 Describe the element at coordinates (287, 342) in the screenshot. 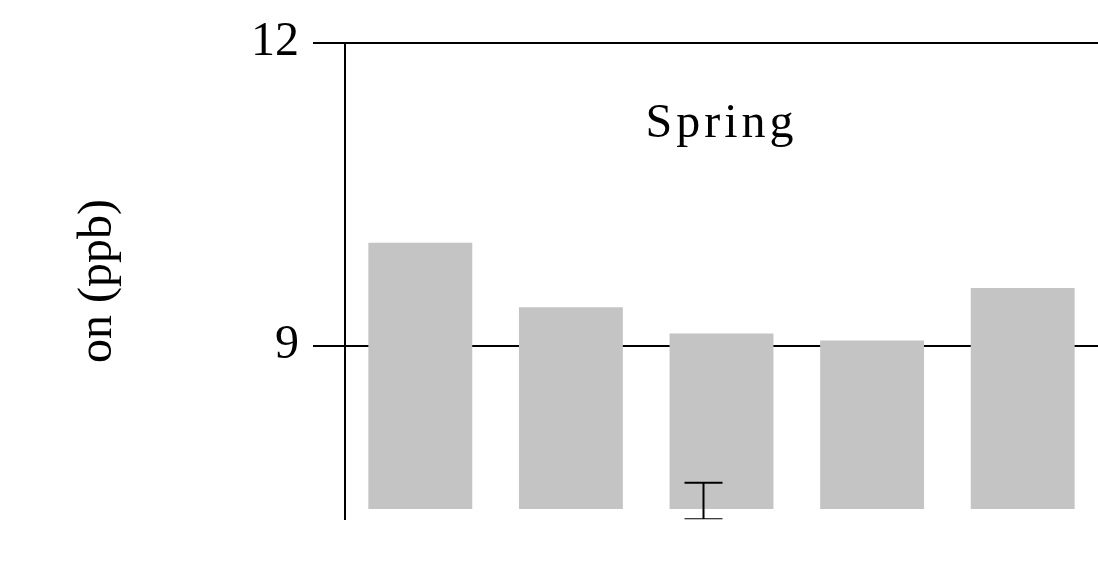

I see `y-tick-label: 9` at that location.